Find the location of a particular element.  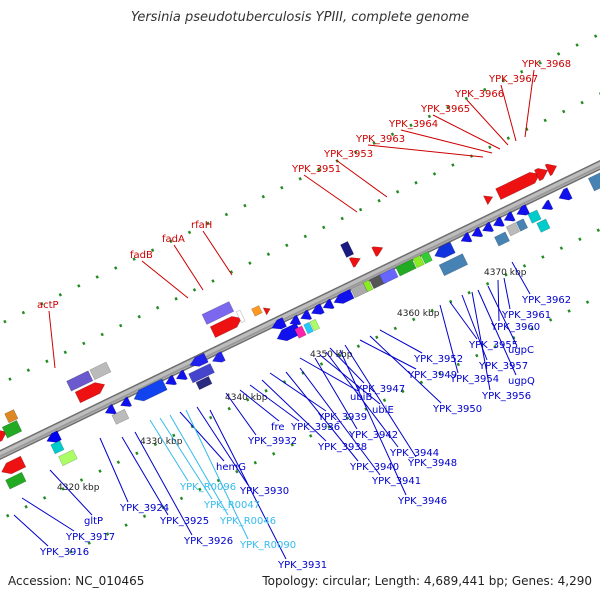

forward-gene-label: YPK_3953 is located at coordinates (348, 154).